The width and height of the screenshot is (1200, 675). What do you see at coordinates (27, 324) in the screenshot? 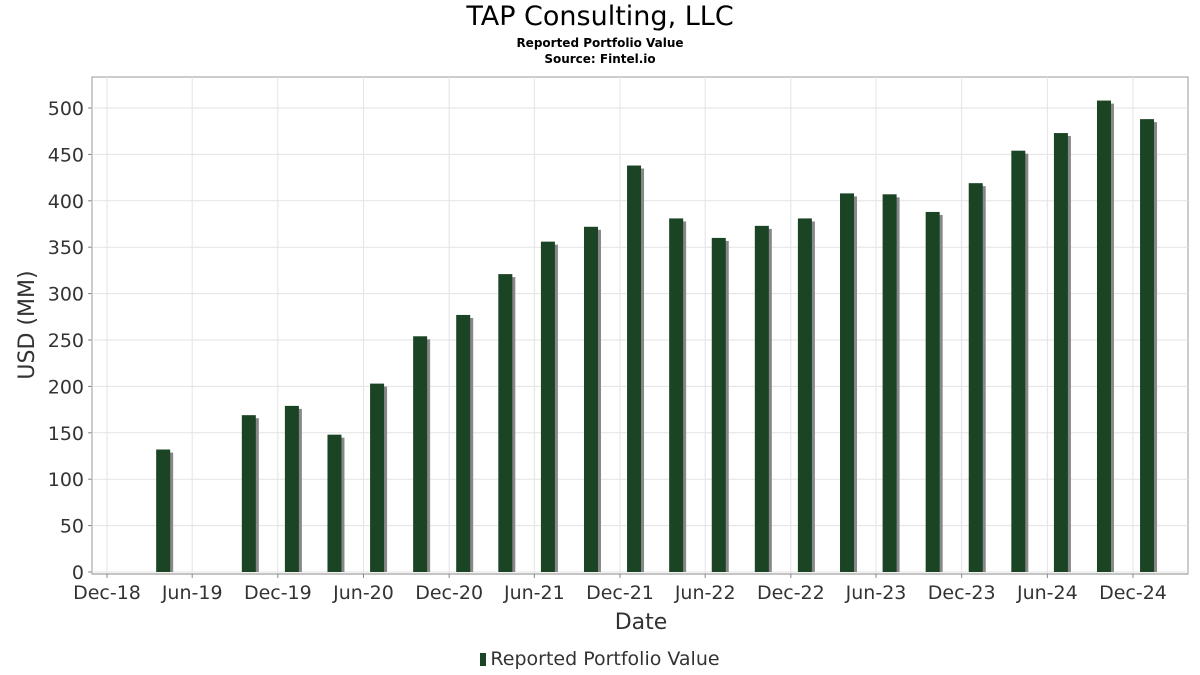
I see `y-axis-label: USD (MM)` at bounding box center [27, 324].